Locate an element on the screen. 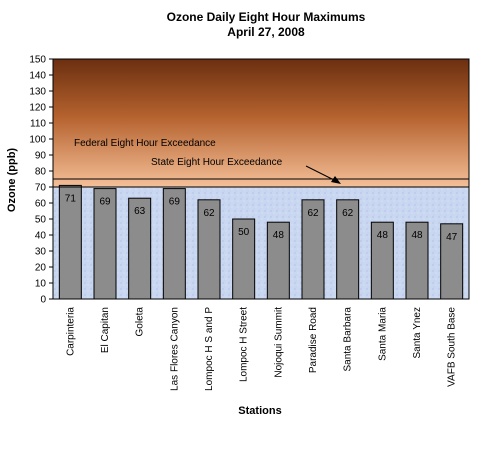 The width and height of the screenshot is (493, 461). federal-exceedance-label: Federal Eight Hour Exceedance is located at coordinates (145, 143).